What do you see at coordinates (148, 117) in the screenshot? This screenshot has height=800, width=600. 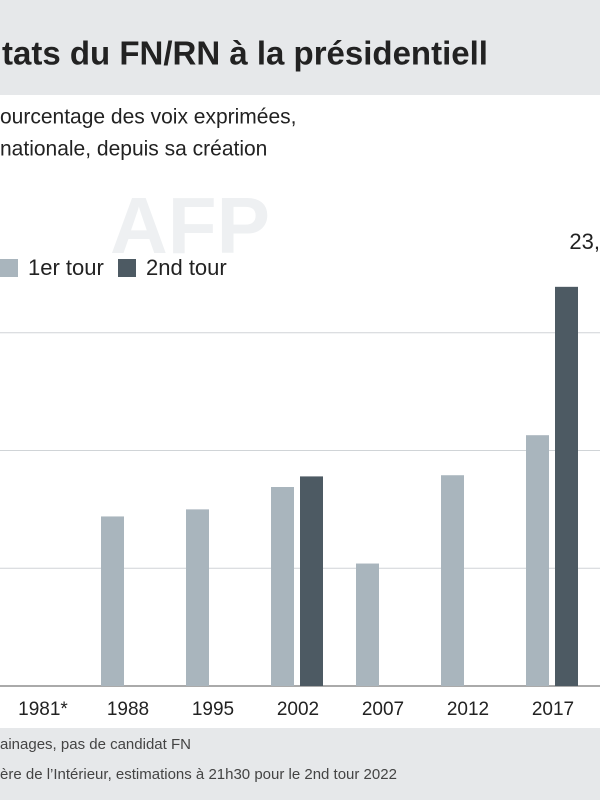 I see `subtitle: ourcentage des voix exprimées,` at bounding box center [148, 117].